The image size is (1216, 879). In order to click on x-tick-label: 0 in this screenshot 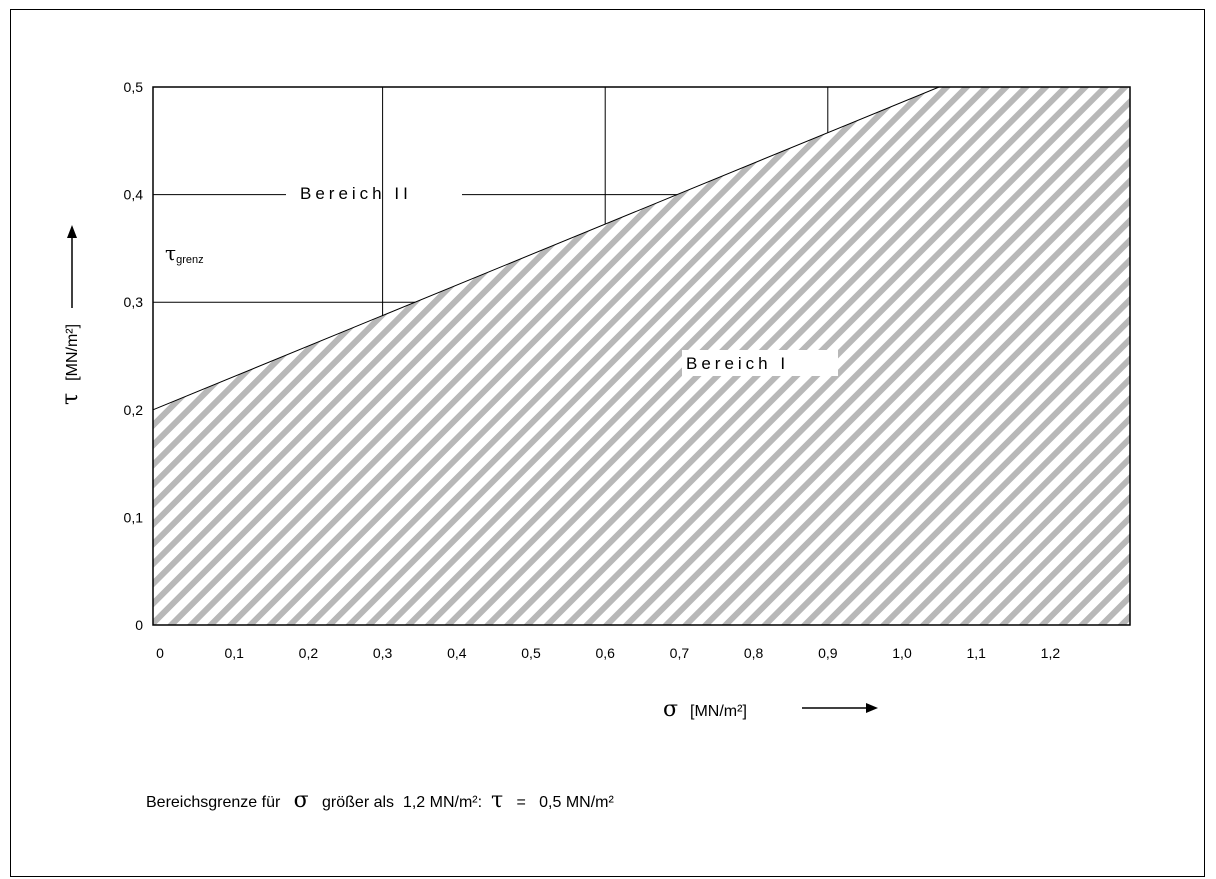, I will do `click(160, 653)`.